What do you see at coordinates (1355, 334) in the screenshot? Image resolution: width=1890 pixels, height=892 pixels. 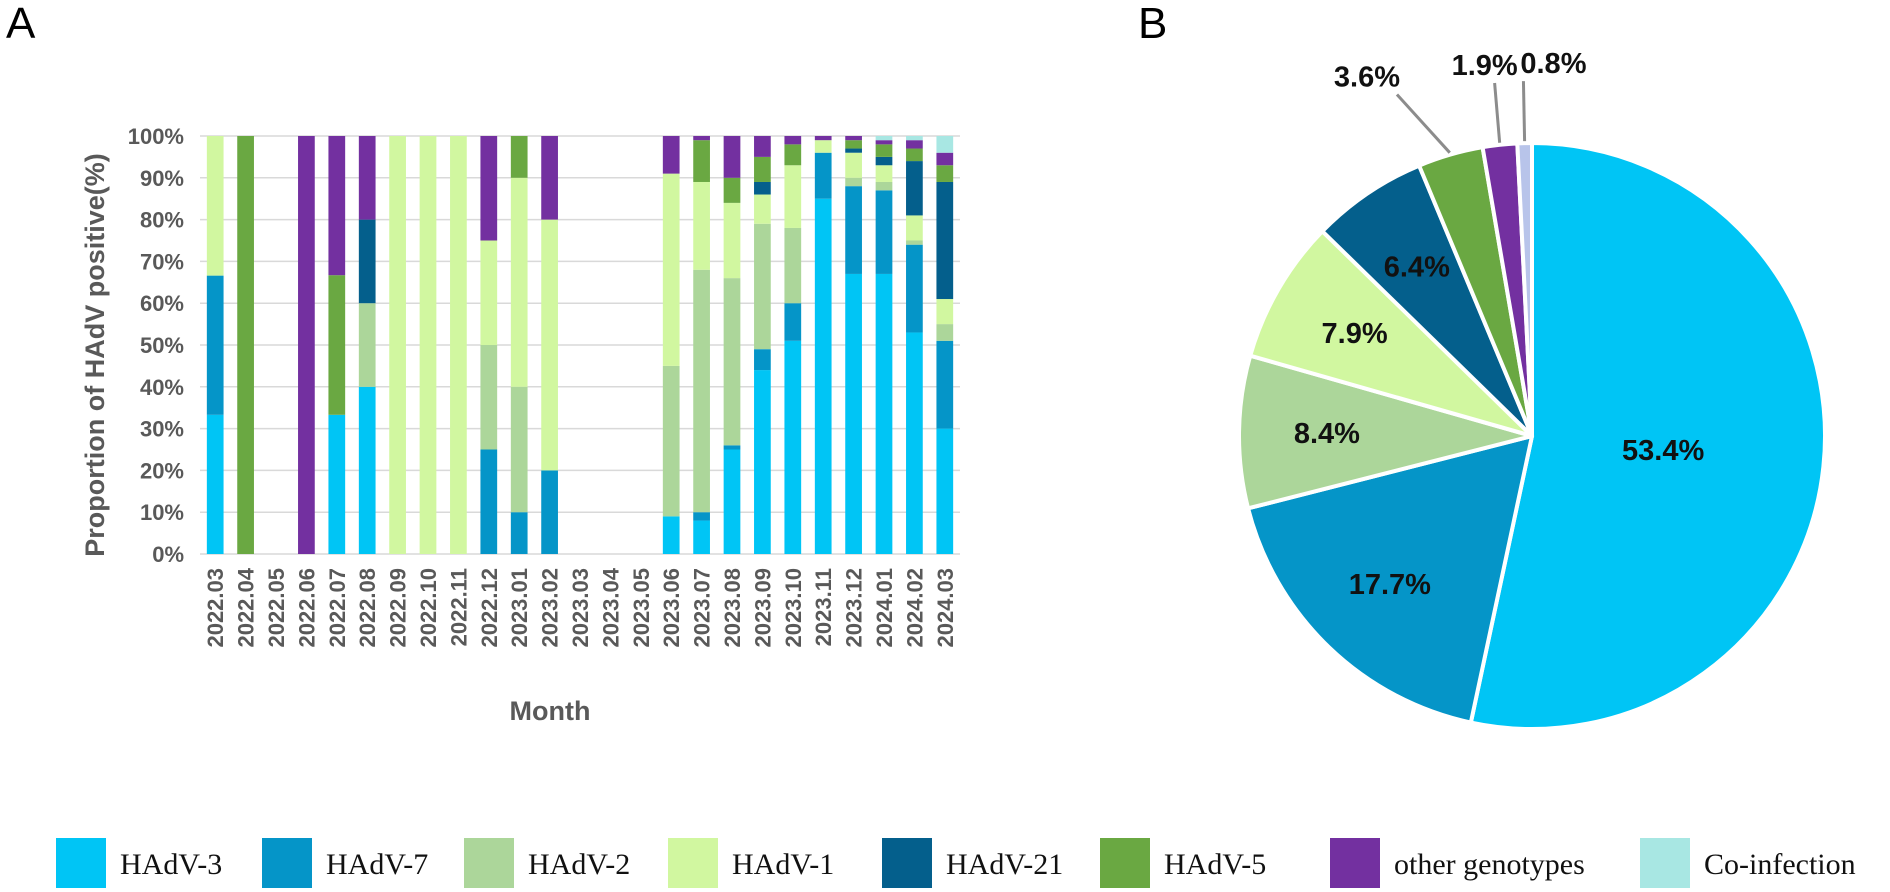 I see `pie-label: 7.9%` at bounding box center [1355, 334].